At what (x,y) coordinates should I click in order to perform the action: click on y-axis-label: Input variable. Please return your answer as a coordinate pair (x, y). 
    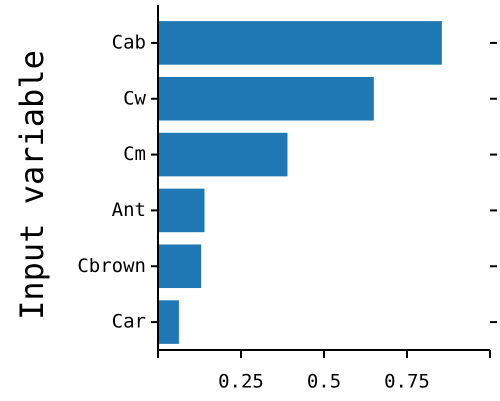
    Looking at the image, I should click on (32, 185).